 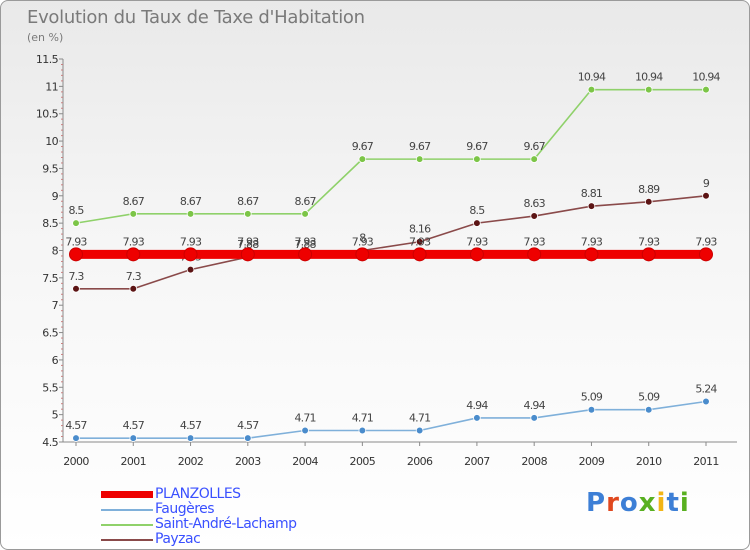 I want to click on x-tick-label: 2009, so click(x=592, y=461).